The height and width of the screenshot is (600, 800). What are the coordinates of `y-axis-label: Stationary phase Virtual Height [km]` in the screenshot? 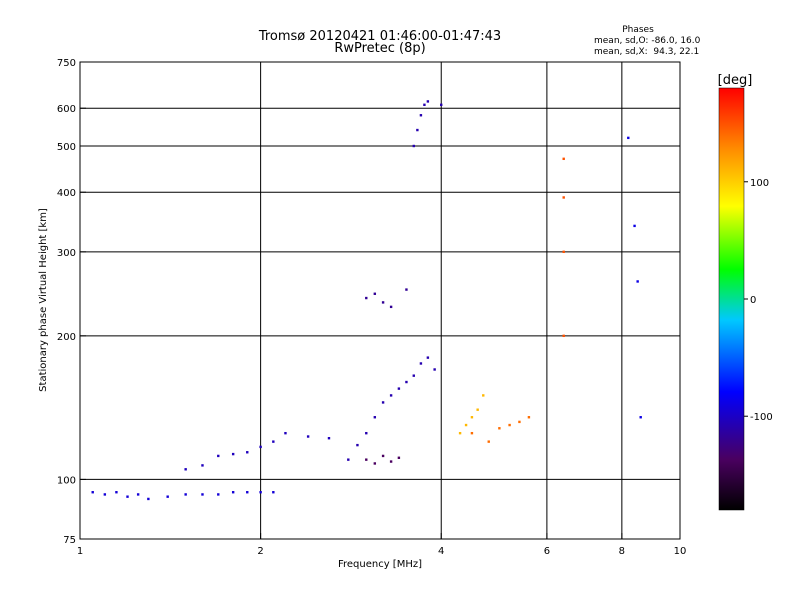 It's located at (43, 300).